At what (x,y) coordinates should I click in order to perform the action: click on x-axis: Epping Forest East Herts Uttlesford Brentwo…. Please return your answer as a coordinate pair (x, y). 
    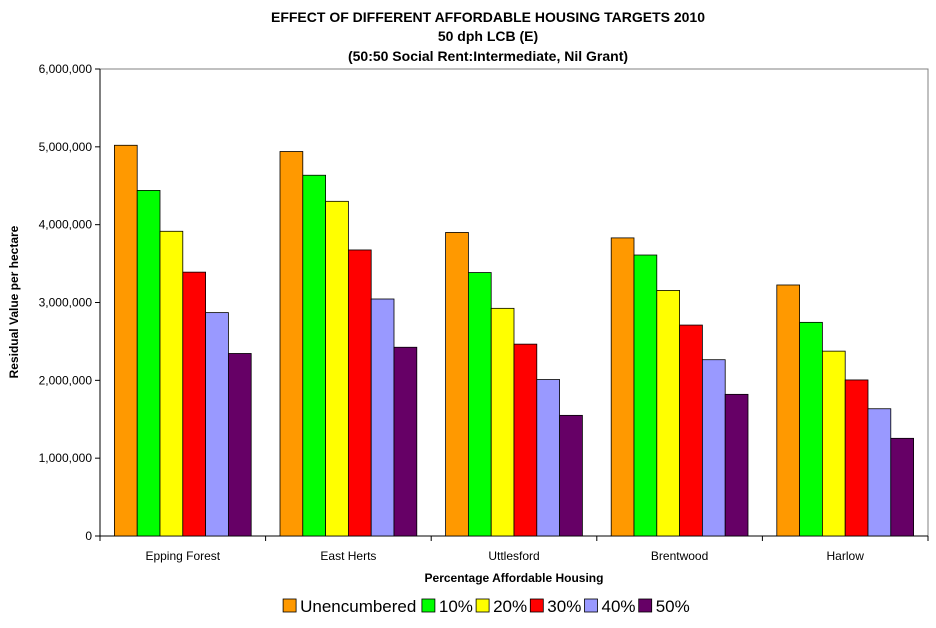
    Looking at the image, I should click on (514, 549).